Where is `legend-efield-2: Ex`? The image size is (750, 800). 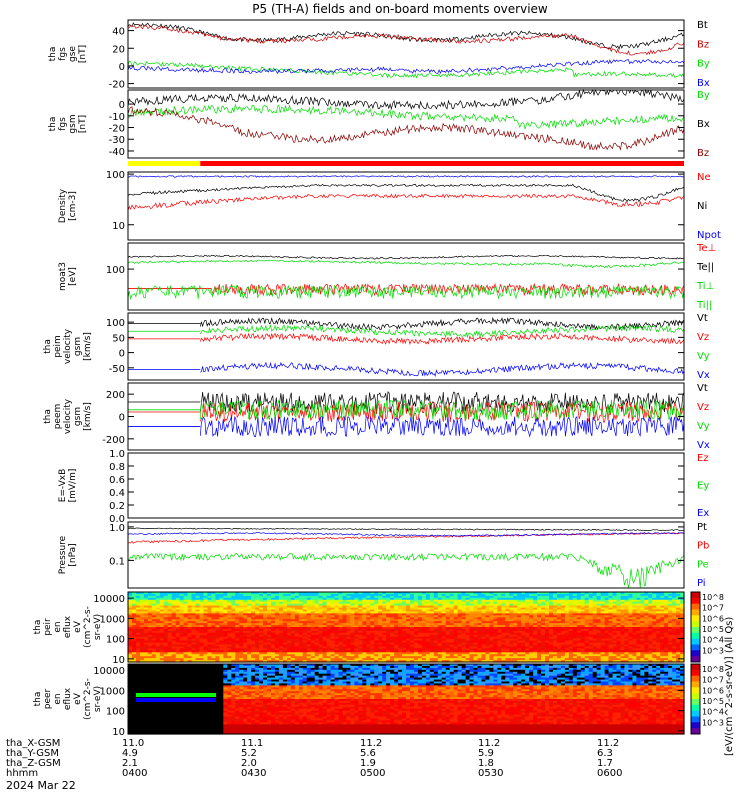
legend-efield-2: Ex is located at coordinates (703, 513).